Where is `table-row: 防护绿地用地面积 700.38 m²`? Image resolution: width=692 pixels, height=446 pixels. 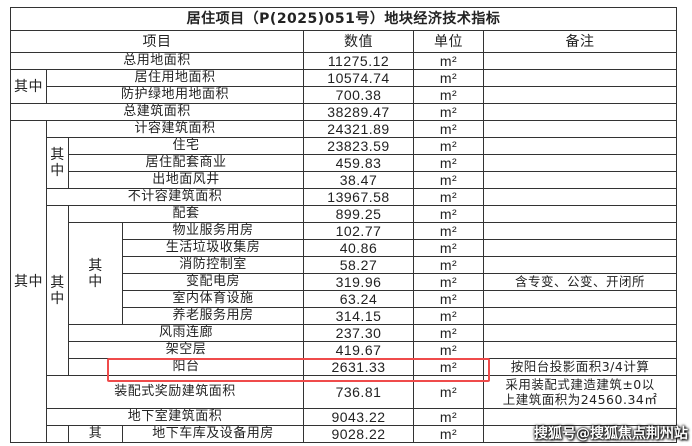
table-row: 防护绿地用地面积 700.38 m² is located at coordinates (344, 95).